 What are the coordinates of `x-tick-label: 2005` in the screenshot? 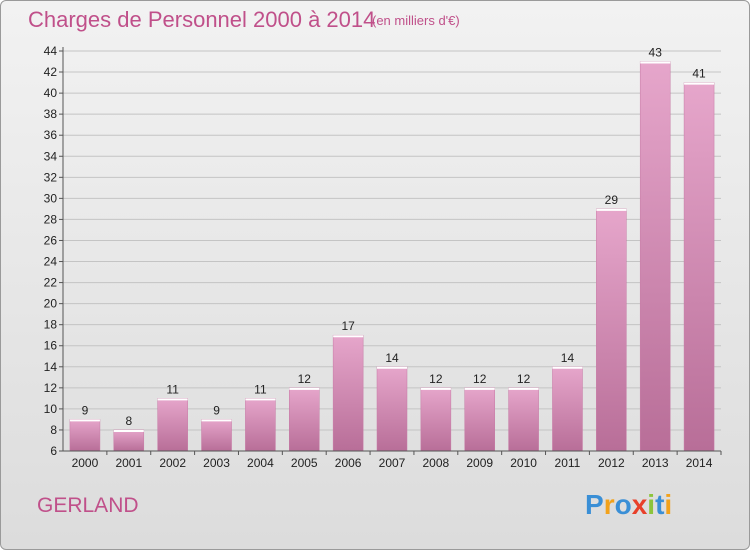 It's located at (304, 463).